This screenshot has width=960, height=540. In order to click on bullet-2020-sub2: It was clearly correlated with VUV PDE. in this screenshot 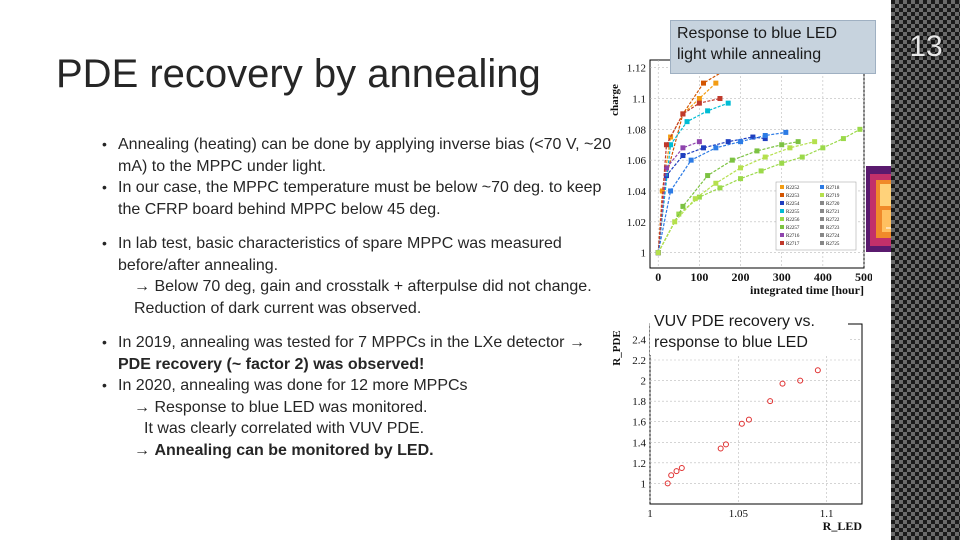, I will do `click(365, 429)`.